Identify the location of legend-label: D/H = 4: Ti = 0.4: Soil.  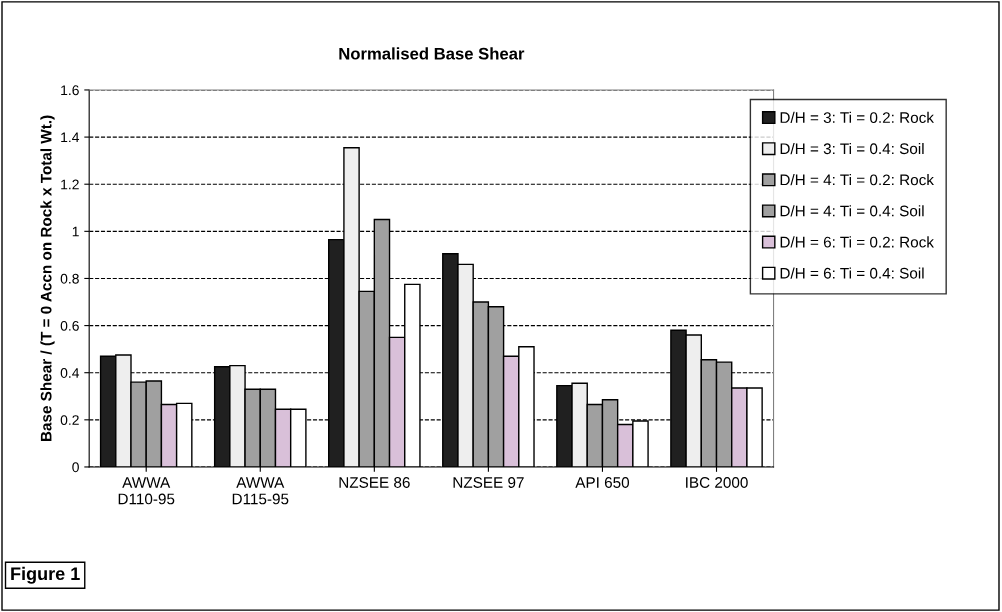
(852, 211).